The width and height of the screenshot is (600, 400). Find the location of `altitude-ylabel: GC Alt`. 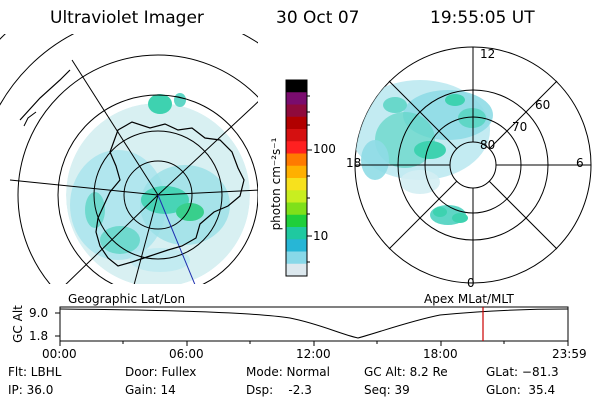

altitude-ylabel: GC Alt is located at coordinates (18, 324).